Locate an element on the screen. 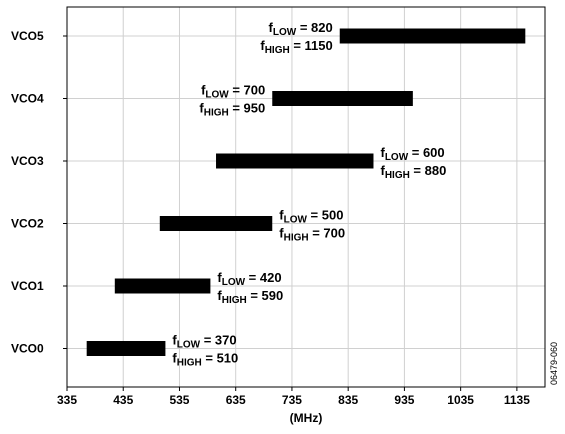 The width and height of the screenshot is (565, 434). annotation-f-high: fHIGH = 510 is located at coordinates (205, 360).